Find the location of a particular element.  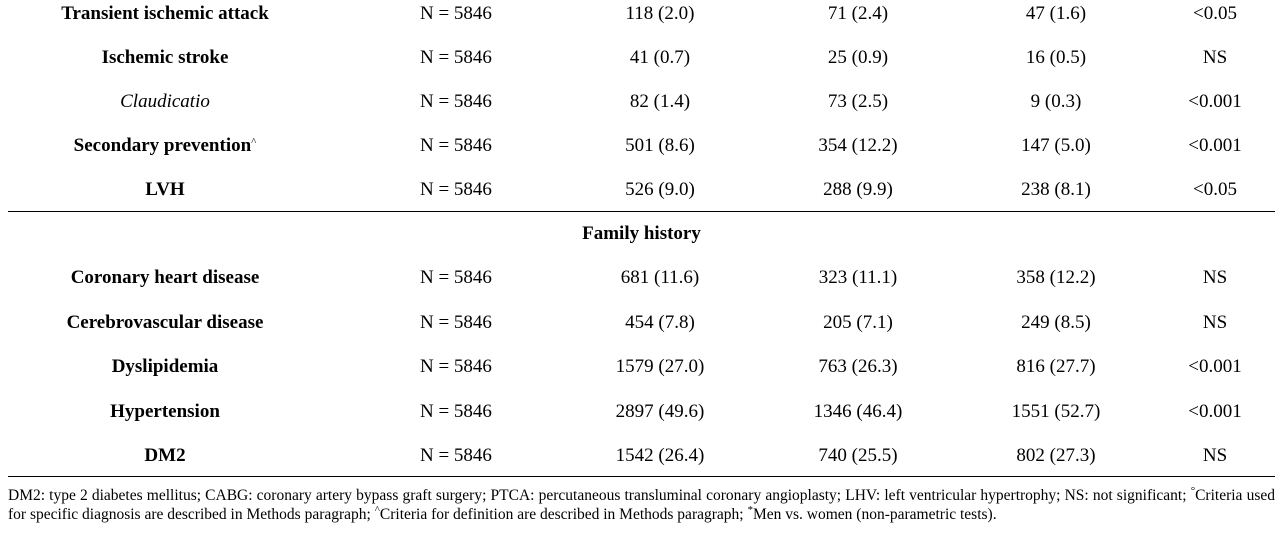

table-bottom-rule is located at coordinates (641, 476).